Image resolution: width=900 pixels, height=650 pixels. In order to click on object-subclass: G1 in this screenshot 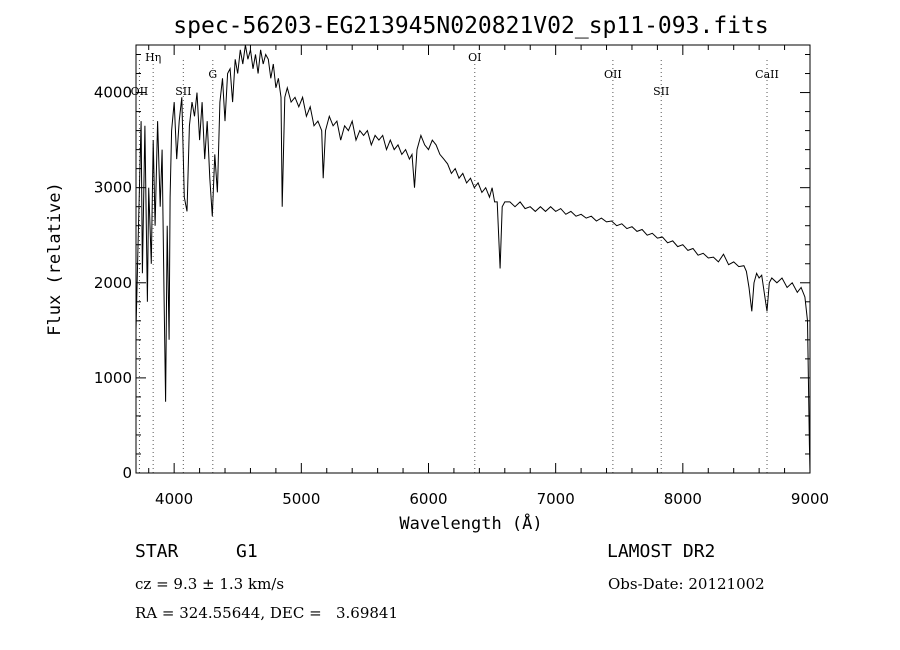, I will do `click(247, 551)`.